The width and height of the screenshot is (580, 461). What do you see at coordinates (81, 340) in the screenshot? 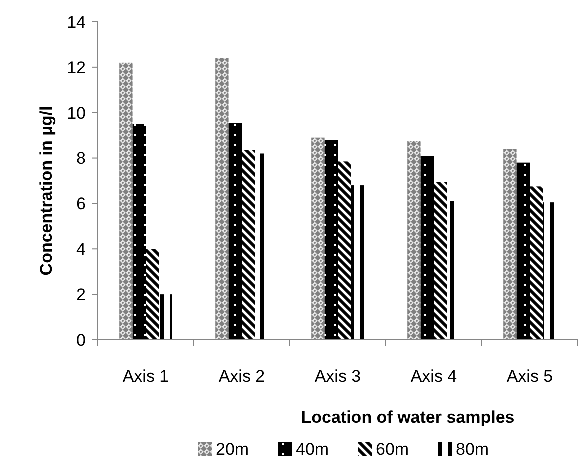
I see `y-tick-label: 0` at bounding box center [81, 340].